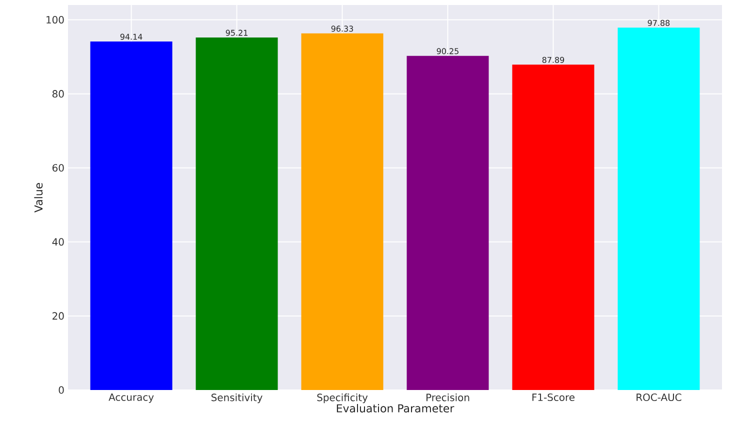 The height and width of the screenshot is (441, 733). What do you see at coordinates (553, 397) in the screenshot?
I see `x-tick-label: F1-Score` at bounding box center [553, 397].